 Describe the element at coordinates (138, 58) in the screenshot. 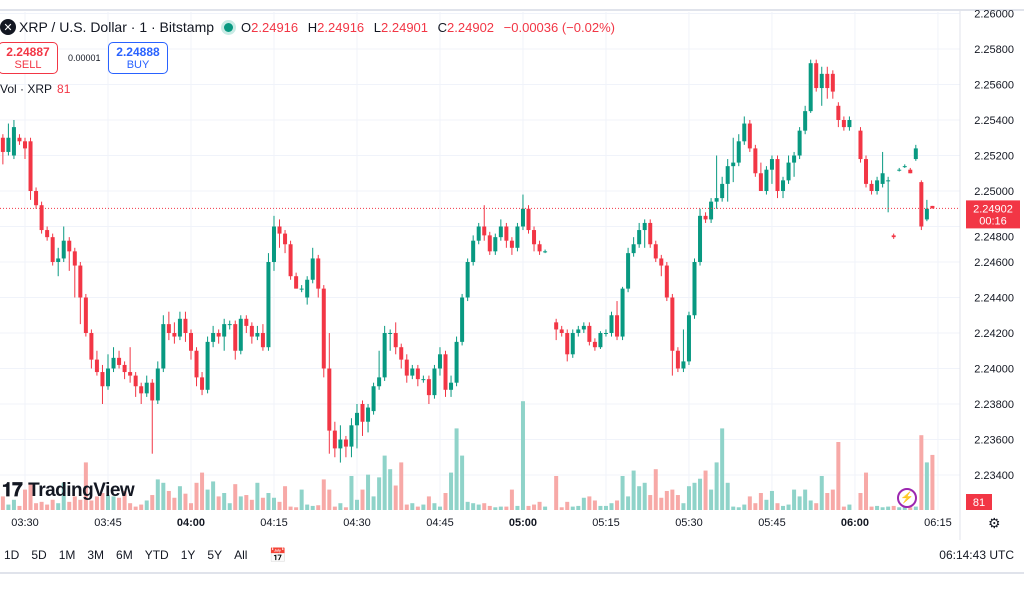

I see `buy-button: 2.24888 BUY` at that location.